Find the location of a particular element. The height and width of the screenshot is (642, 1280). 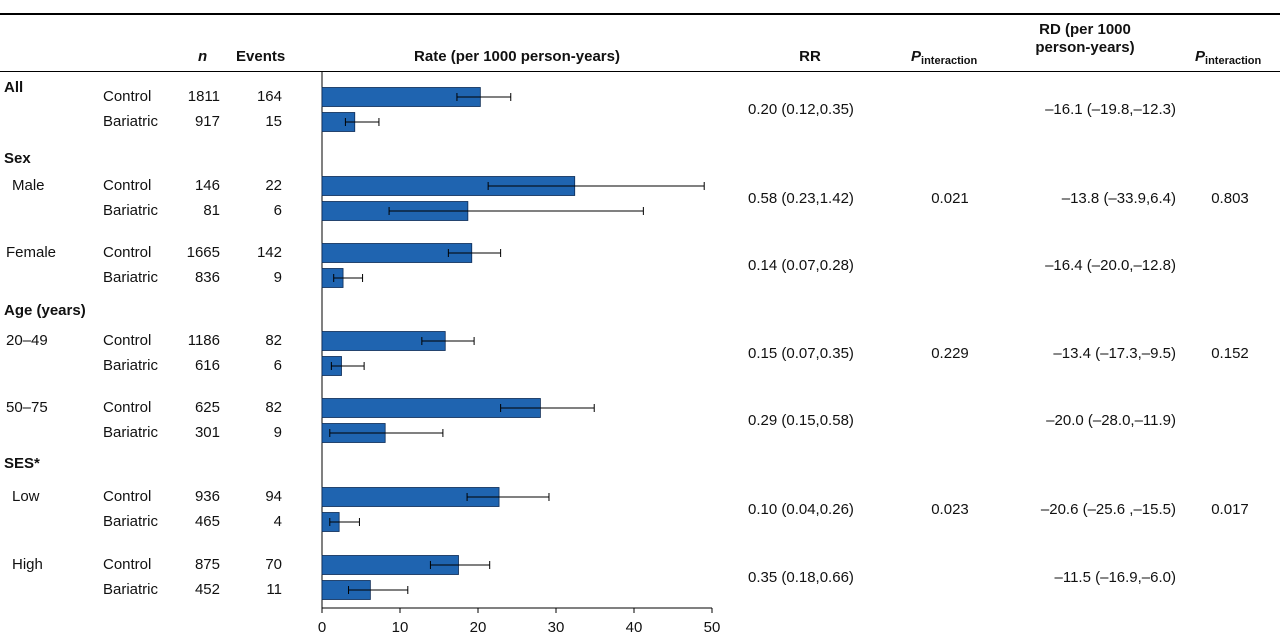

p-interaction-rr: 0.023 is located at coordinates (950, 509).